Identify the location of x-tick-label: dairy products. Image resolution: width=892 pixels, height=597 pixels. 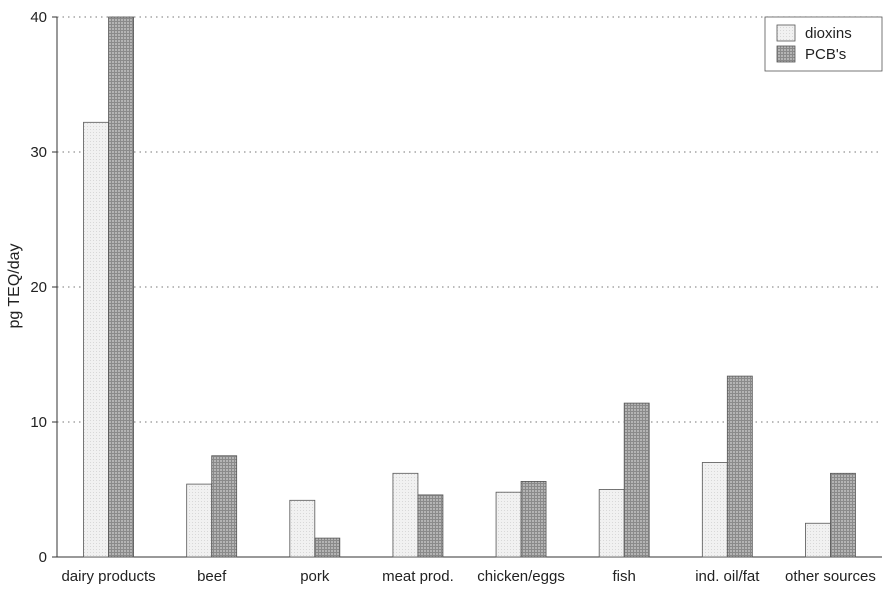
(108, 576).